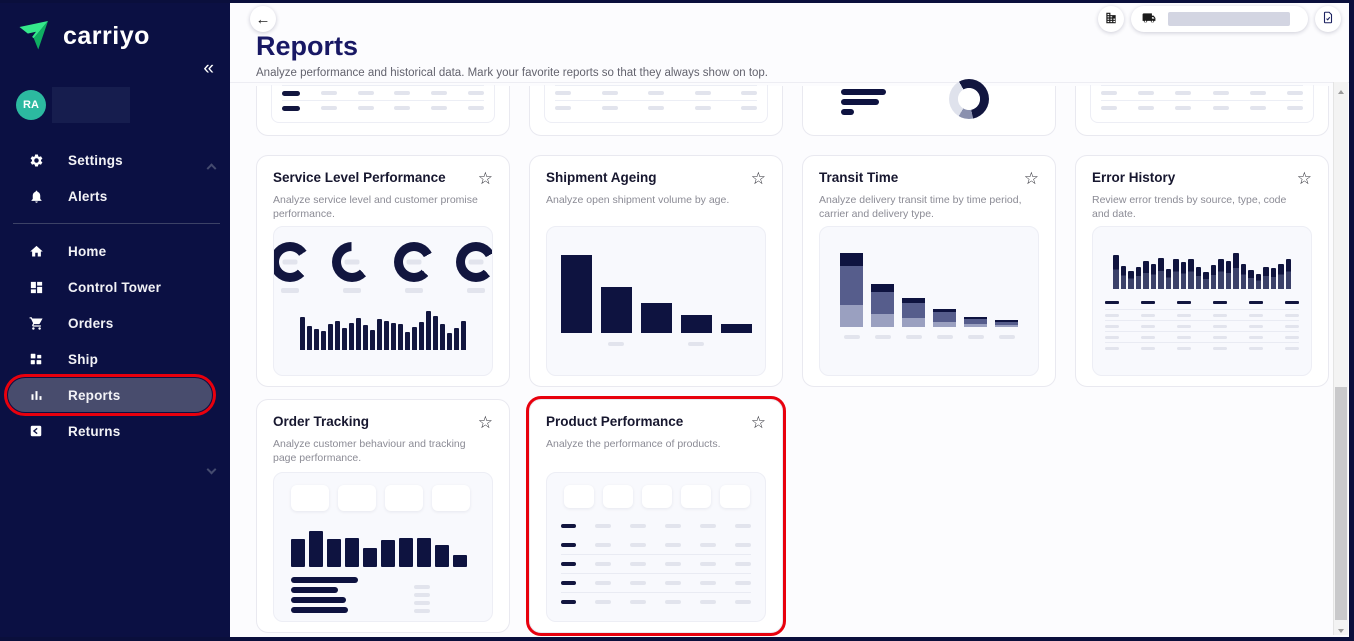  I want to click on bell-icon, so click(36, 196).